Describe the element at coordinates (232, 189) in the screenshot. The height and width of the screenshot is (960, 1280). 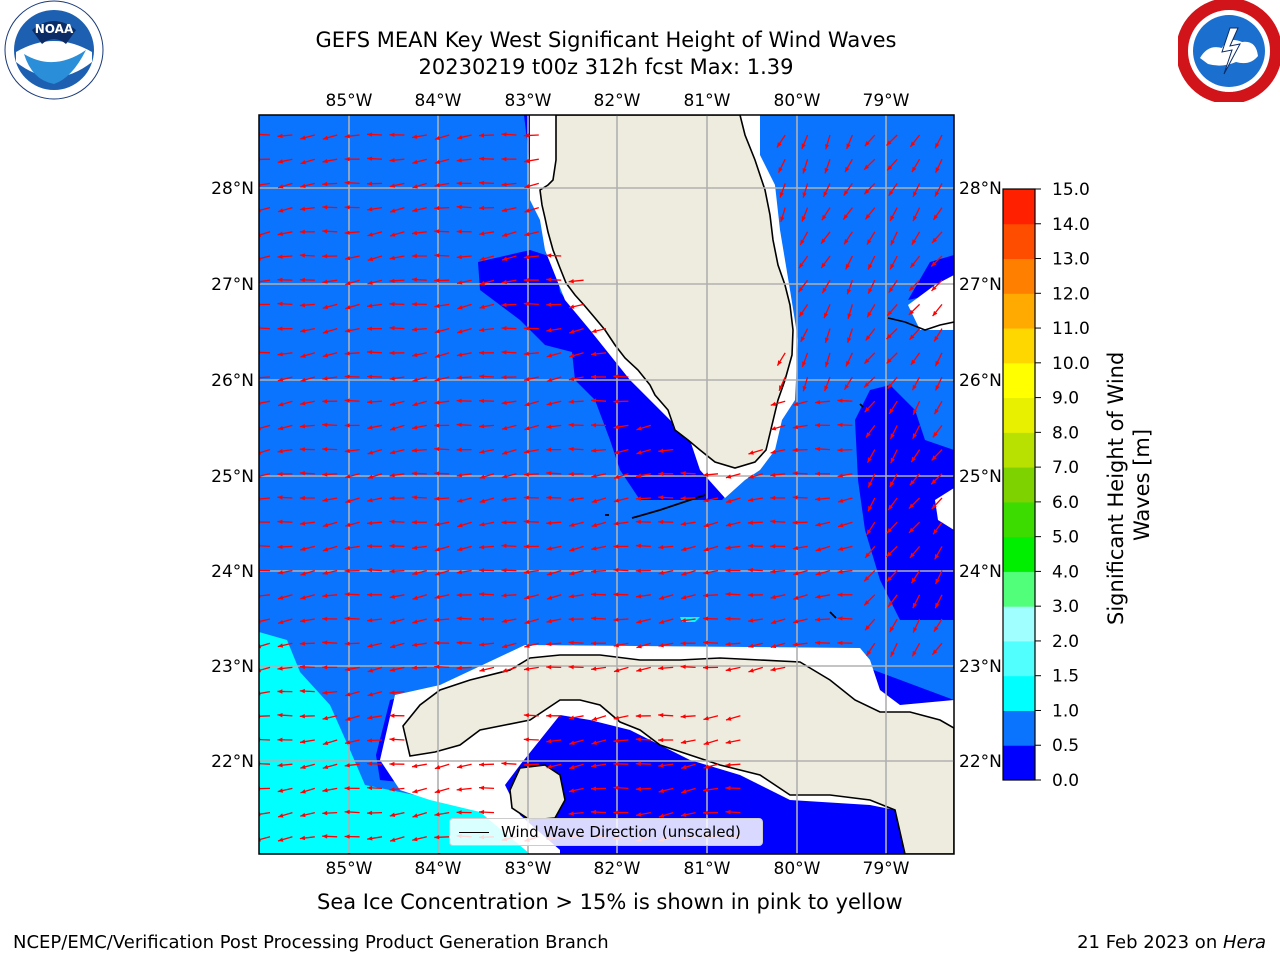
I see `lat-tick-left: 28°N` at that location.